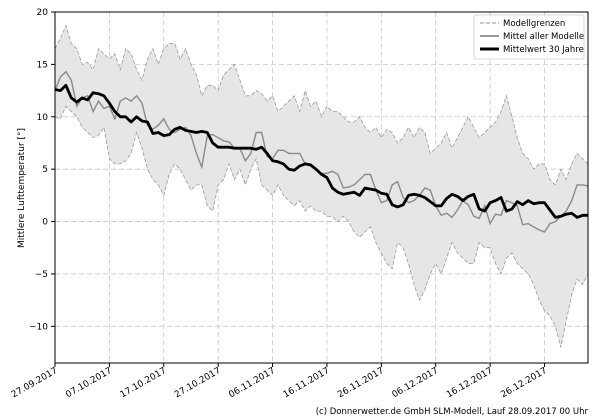  I want to click on x-tick-label-7: 06.12.2017, so click(416, 383).